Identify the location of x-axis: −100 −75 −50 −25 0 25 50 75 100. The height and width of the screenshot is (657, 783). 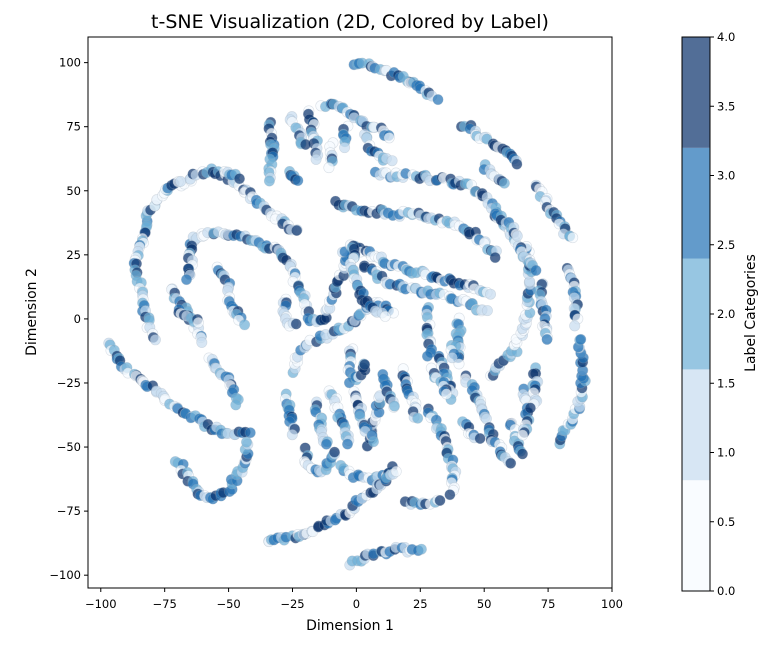
(354, 599).